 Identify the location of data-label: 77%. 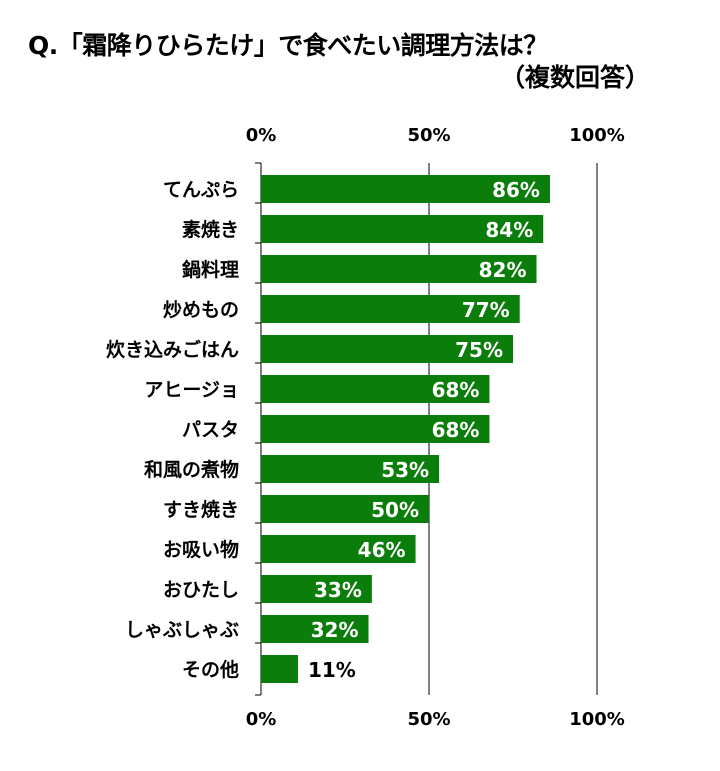
(486, 310).